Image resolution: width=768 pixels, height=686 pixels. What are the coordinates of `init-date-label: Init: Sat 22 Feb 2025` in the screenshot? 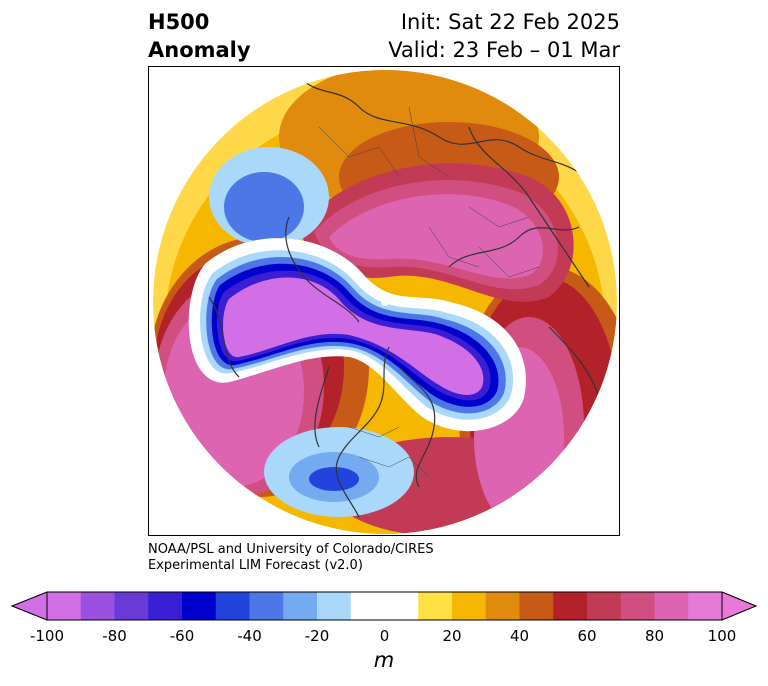 It's located at (510, 22).